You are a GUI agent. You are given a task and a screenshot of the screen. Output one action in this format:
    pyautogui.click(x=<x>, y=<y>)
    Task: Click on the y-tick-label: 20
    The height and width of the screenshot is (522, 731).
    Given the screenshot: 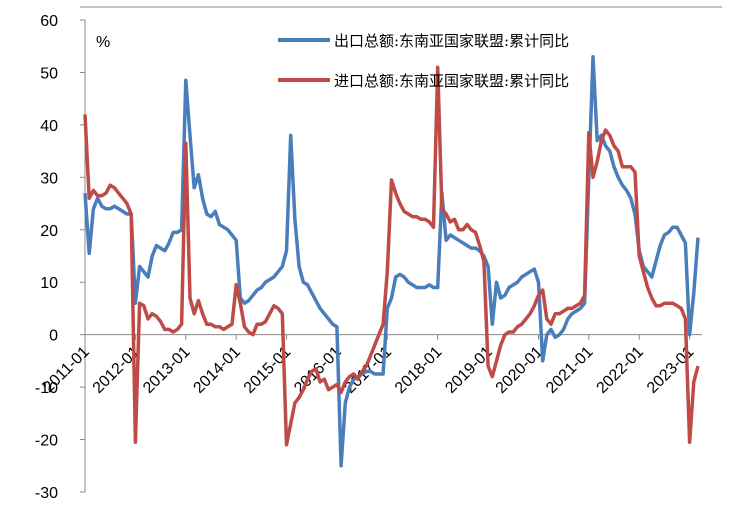 What is the action you would take?
    pyautogui.click(x=49, y=231)
    